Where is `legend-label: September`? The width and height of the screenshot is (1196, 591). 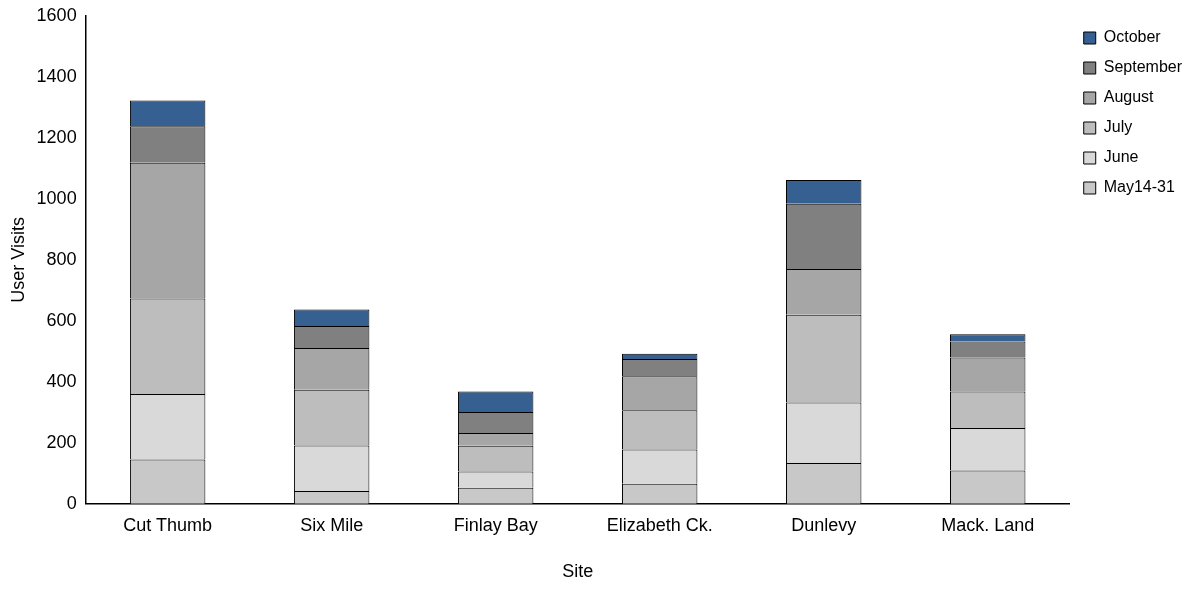 legend-label: September is located at coordinates (1143, 67).